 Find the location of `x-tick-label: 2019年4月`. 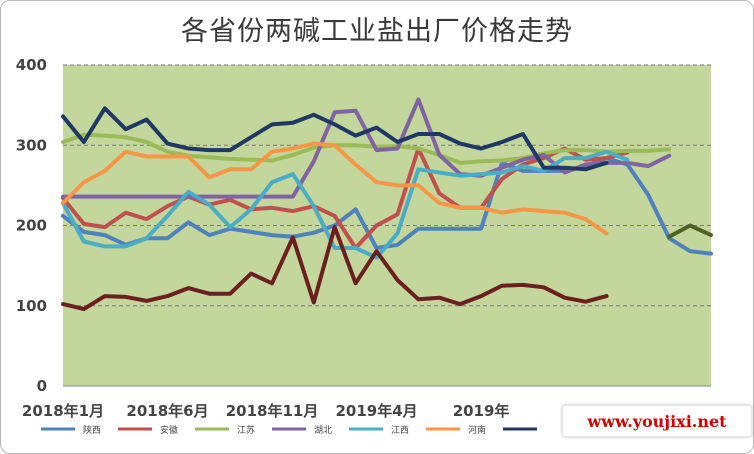

x-tick-label: 2019年4月 is located at coordinates (376, 411).